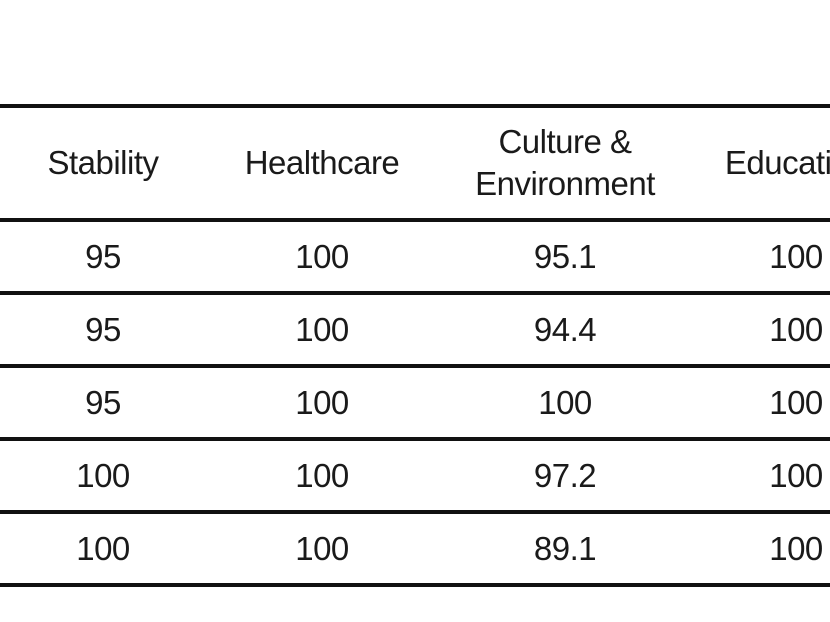 This screenshot has height=622, width=830. I want to click on column-header-healthcare: Healthcare, so click(322, 163).